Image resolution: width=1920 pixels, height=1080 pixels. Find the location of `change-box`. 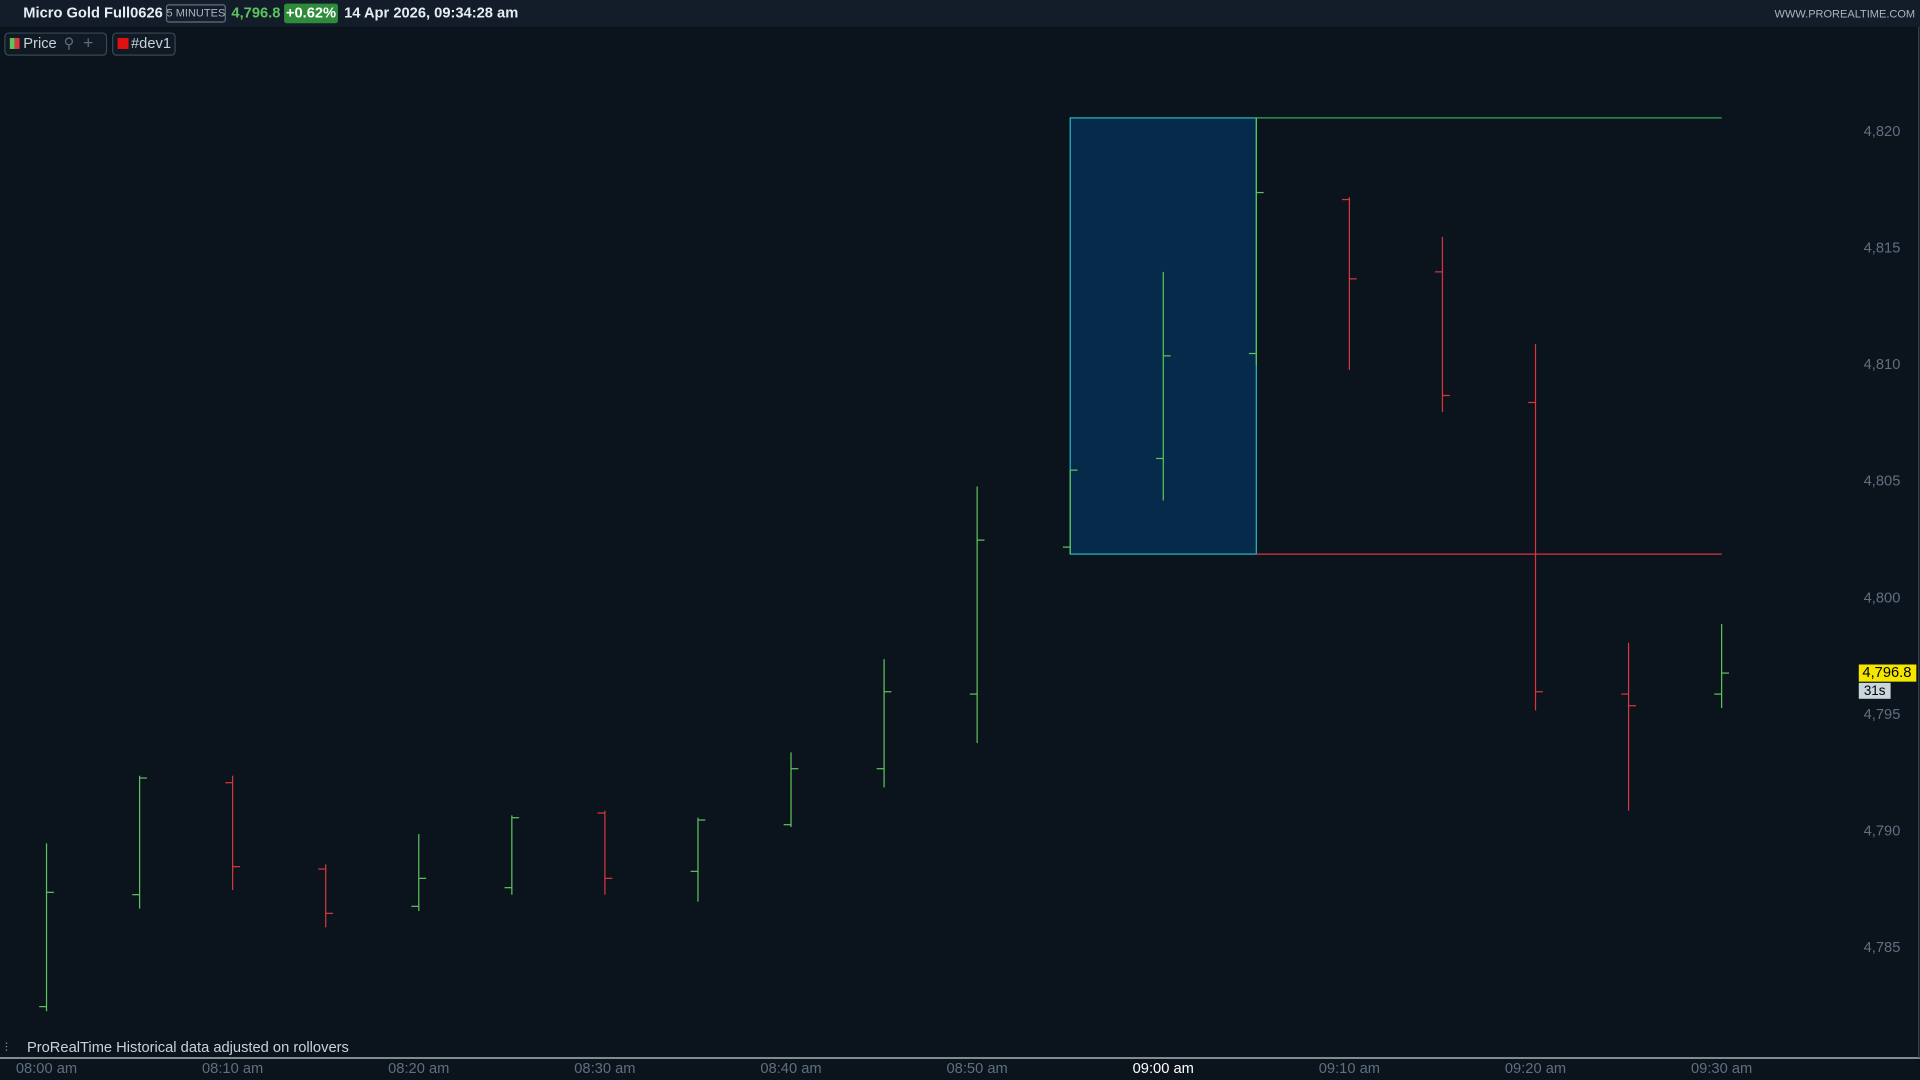

change-box is located at coordinates (311, 13).